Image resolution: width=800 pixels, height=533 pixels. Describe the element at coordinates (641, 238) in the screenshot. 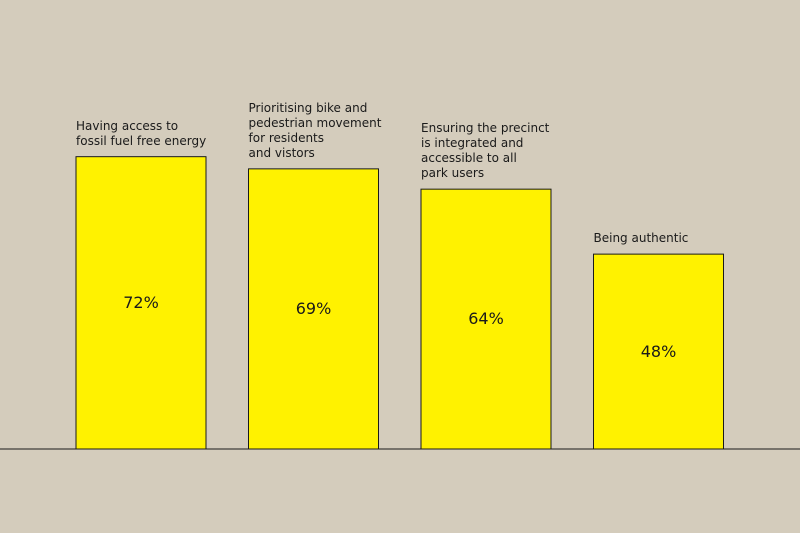

I see `bar-category-label-4: Being authentic` at that location.